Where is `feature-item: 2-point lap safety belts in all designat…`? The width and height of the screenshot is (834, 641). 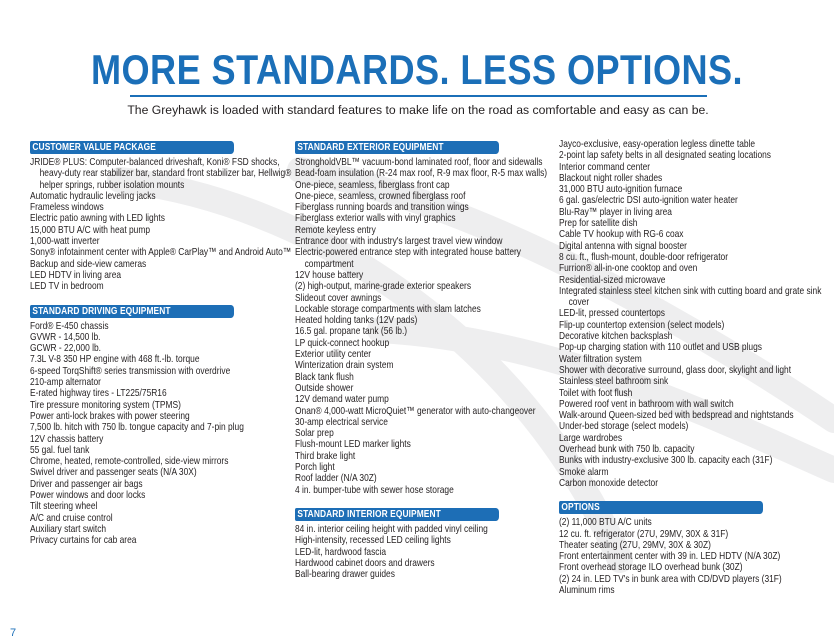 feature-item: 2-point lap safety belts in all designat… is located at coordinates (665, 155).